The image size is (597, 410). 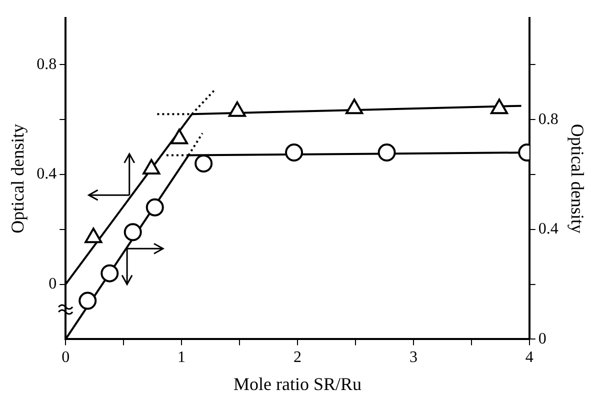 I want to click on x-tick-label: 2, so click(x=298, y=357).